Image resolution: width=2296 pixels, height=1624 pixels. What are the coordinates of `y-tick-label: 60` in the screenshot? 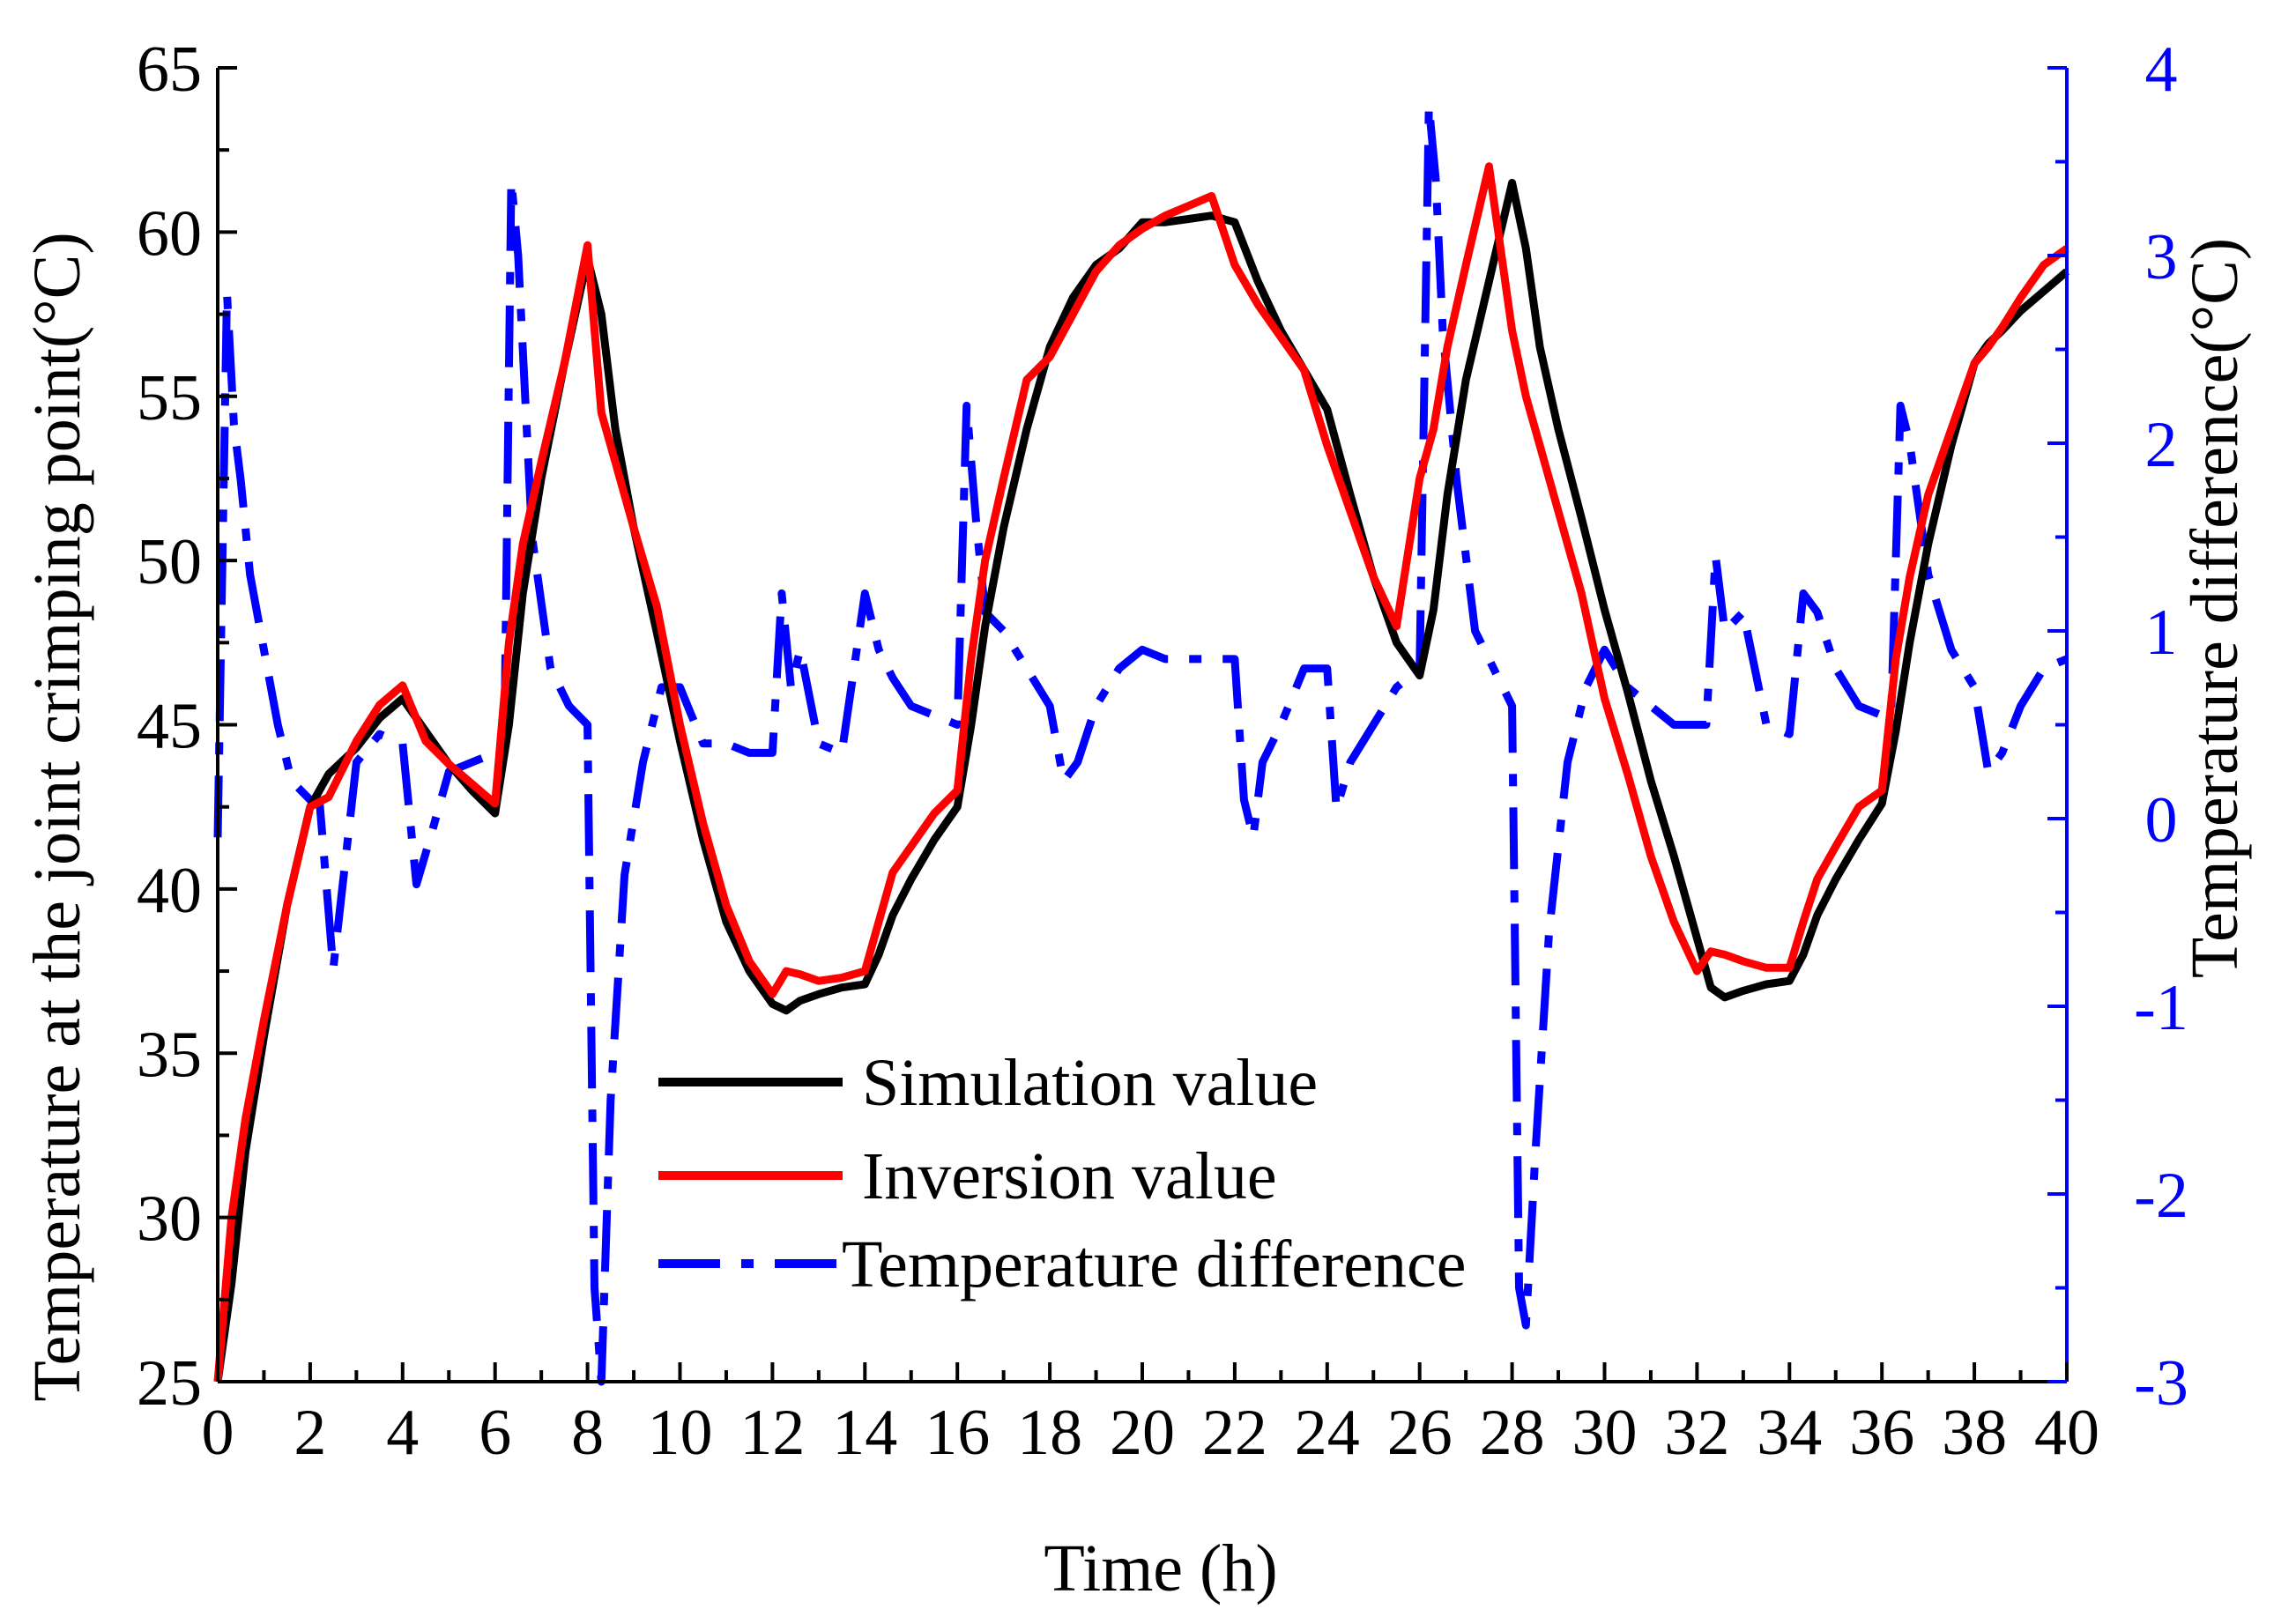 It's located at (169, 233).